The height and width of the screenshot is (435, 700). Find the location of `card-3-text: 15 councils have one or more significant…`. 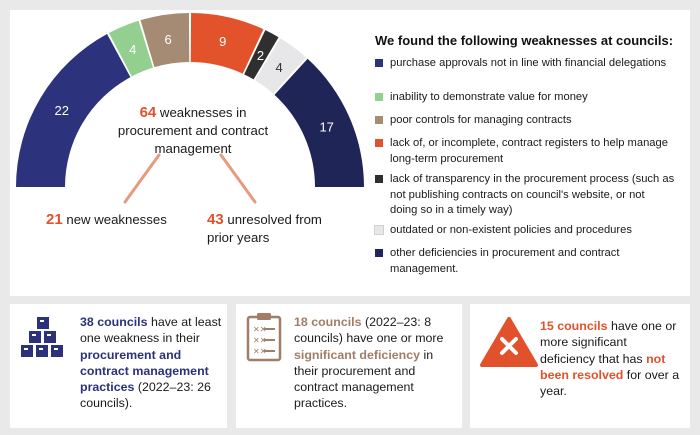

card-3-text: 15 councils have one or more significant… is located at coordinates (612, 358).